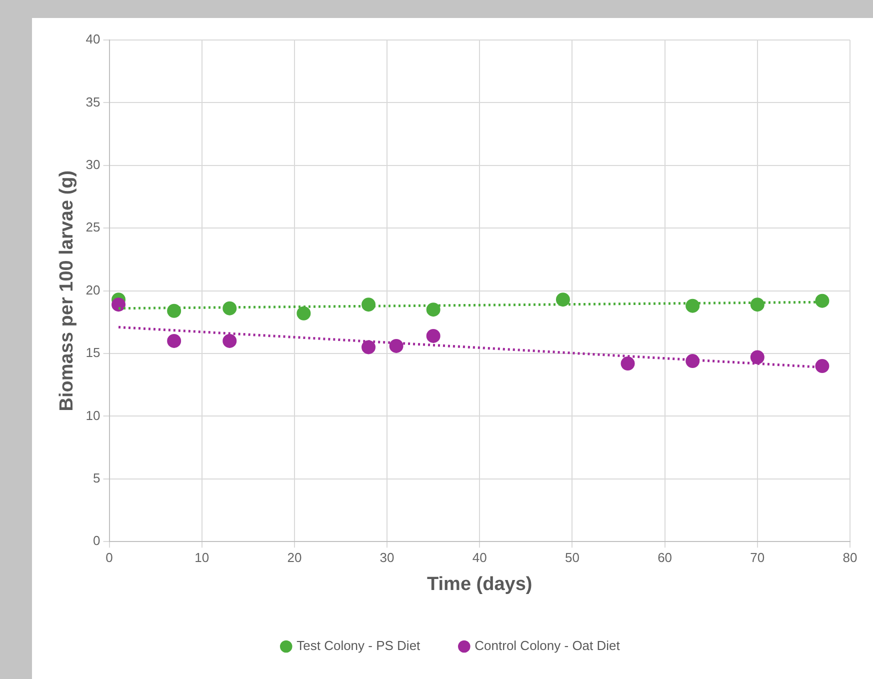 The width and height of the screenshot is (873, 679). What do you see at coordinates (358, 646) in the screenshot?
I see `legend-label: Test Colony - PS Diet` at bounding box center [358, 646].